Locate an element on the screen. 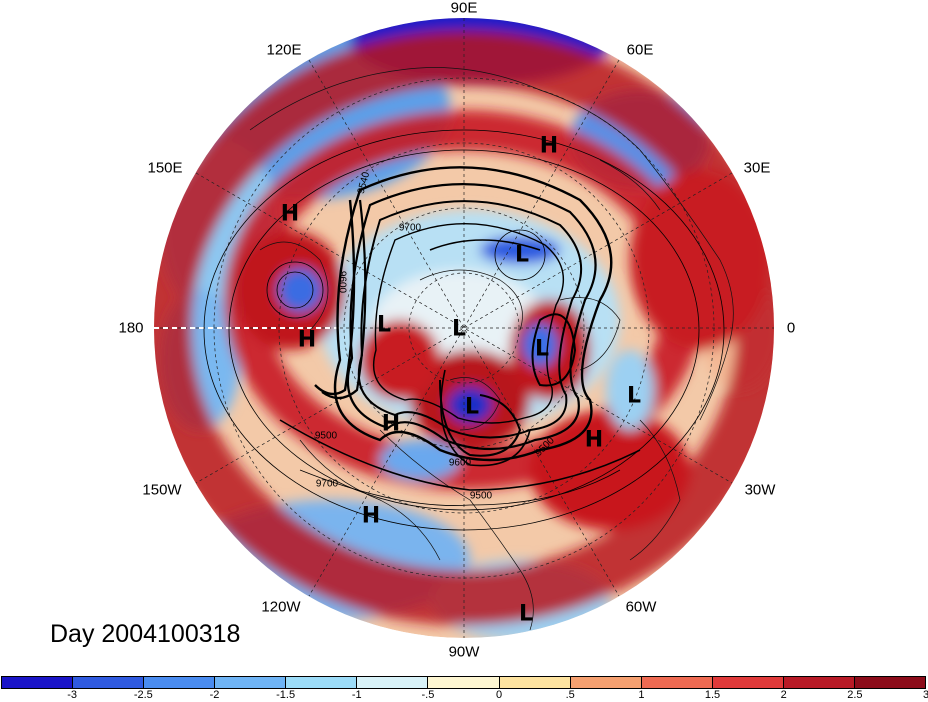 The width and height of the screenshot is (928, 702). colorbar-tick-label: 3 is located at coordinates (925, 695).